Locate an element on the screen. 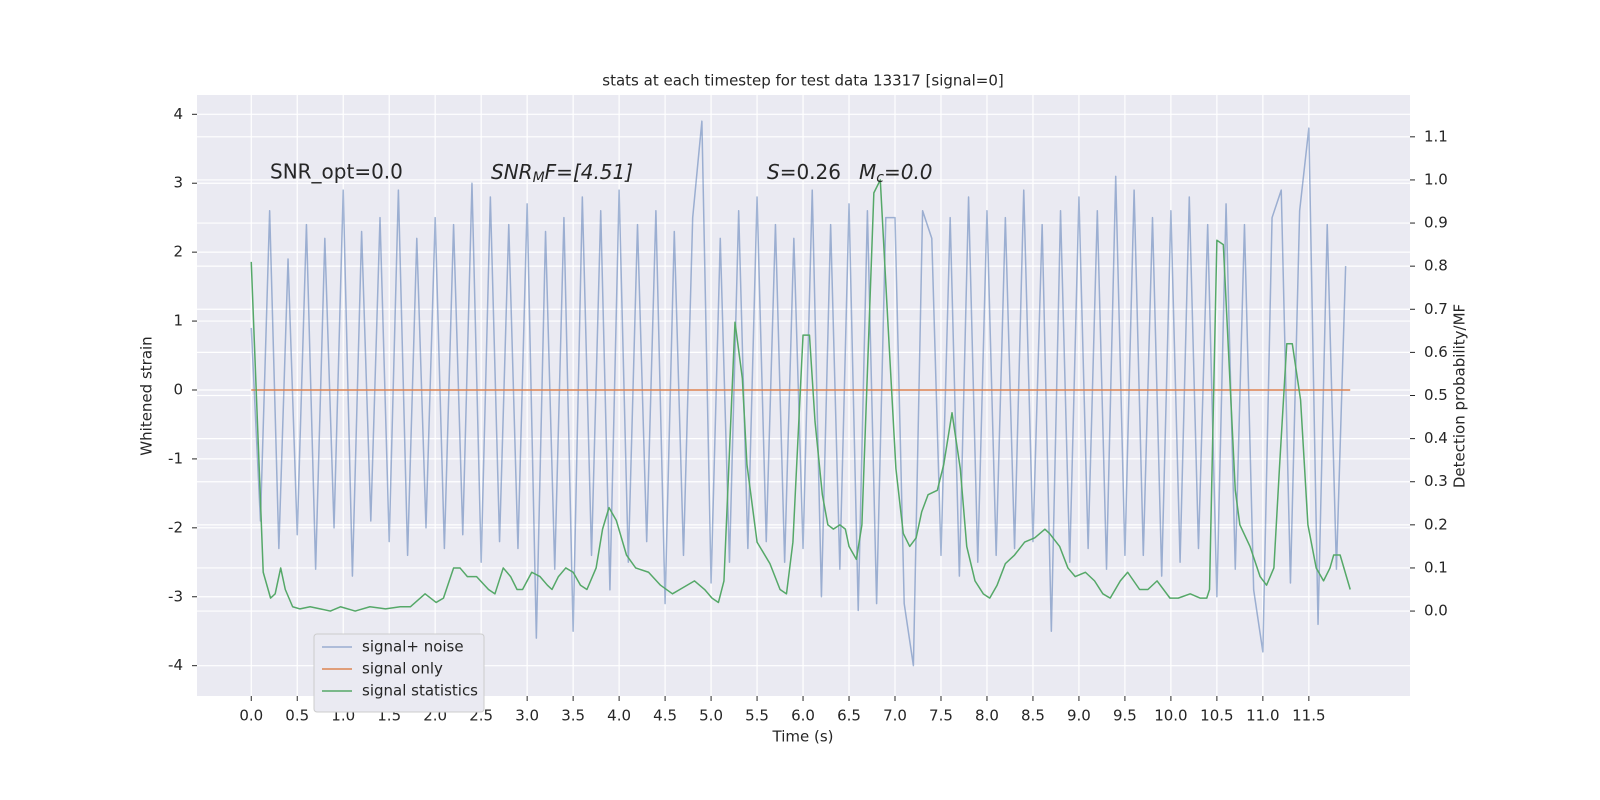 This screenshot has height=800, width=1600. x-tick-label: 5.5 is located at coordinates (757, 716).